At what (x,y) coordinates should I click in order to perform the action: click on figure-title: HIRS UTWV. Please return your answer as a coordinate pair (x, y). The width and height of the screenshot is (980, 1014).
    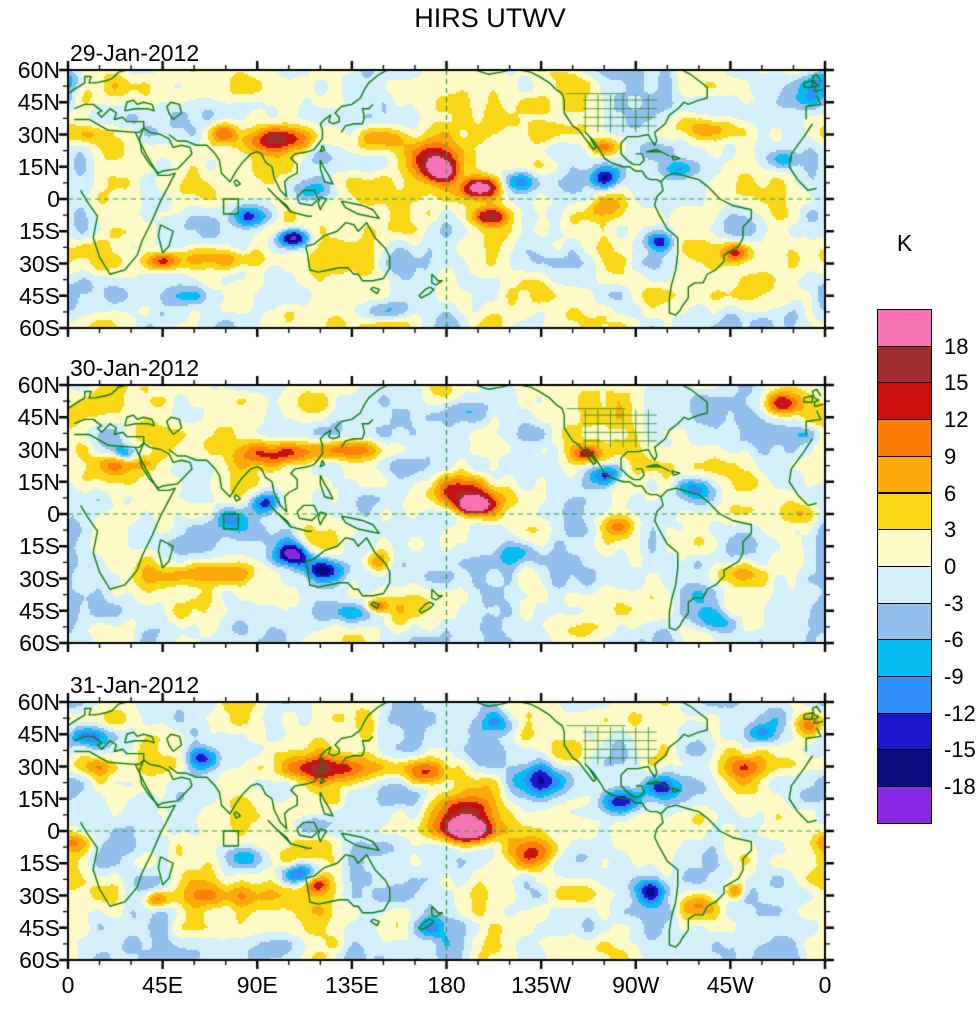
    Looking at the image, I should click on (490, 18).